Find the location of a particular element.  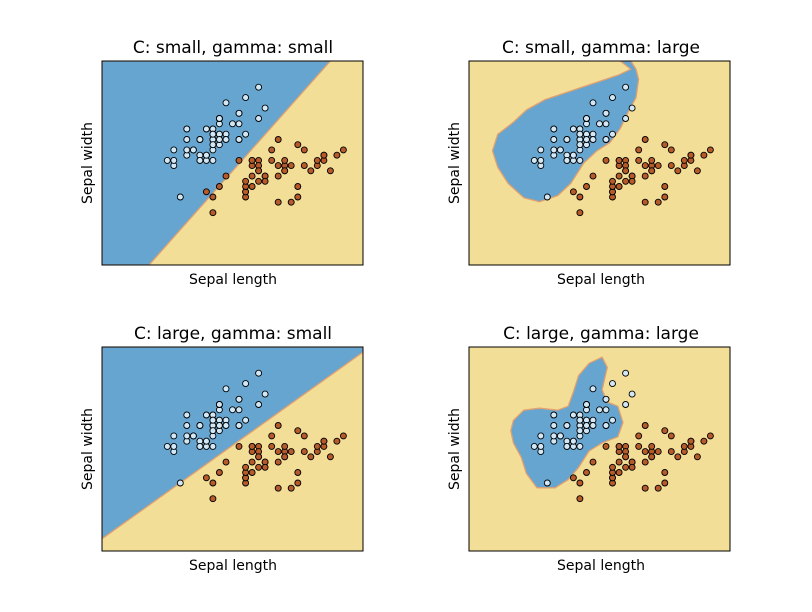

subplot-3-title: C: large, gamma: small is located at coordinates (233, 334).